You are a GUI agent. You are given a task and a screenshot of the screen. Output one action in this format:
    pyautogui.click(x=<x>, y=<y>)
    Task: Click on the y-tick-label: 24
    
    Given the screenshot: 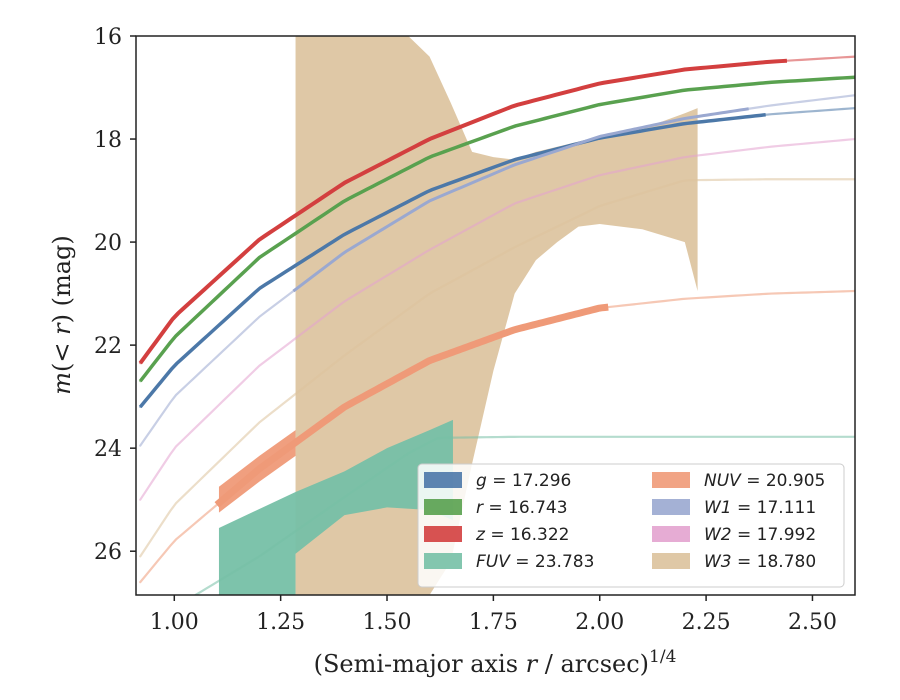 What is the action you would take?
    pyautogui.click(x=108, y=449)
    